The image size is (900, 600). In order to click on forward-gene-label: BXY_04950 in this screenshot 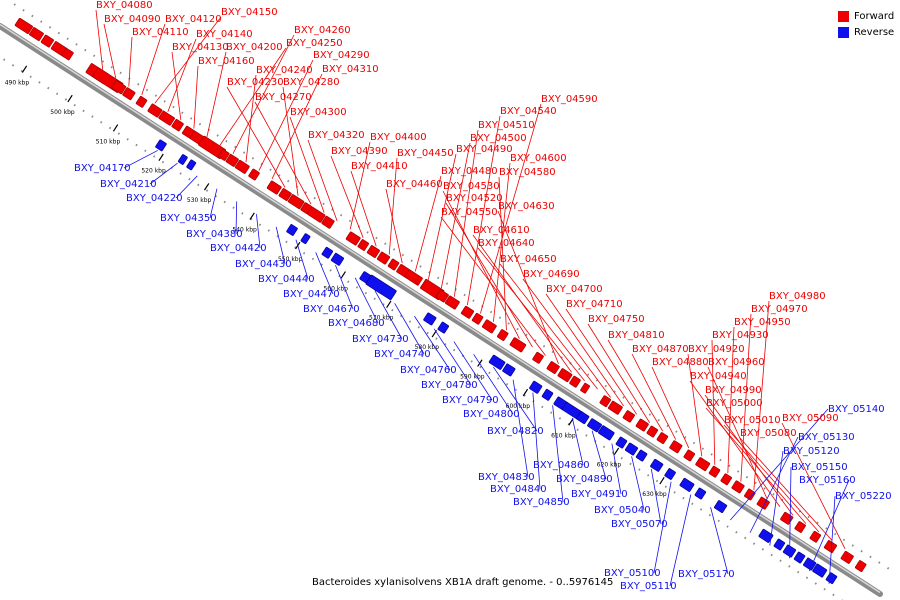, I will do `click(762, 322)`.